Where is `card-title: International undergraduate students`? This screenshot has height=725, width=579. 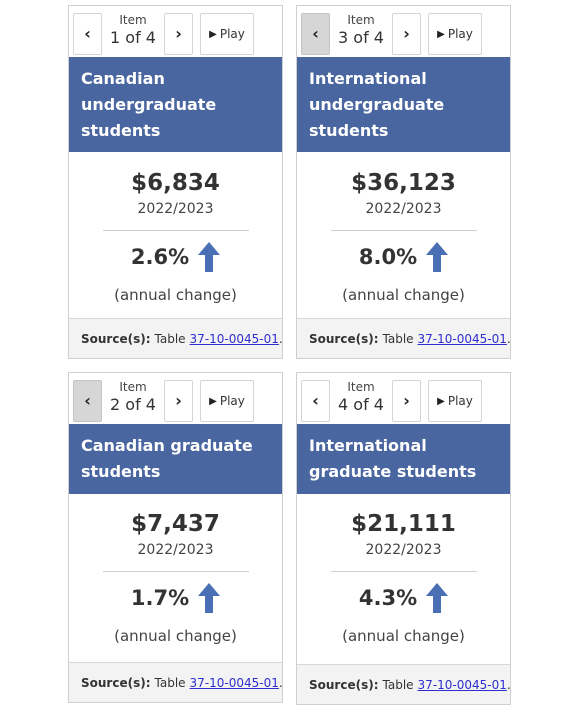 card-title: International undergraduate students is located at coordinates (403, 104).